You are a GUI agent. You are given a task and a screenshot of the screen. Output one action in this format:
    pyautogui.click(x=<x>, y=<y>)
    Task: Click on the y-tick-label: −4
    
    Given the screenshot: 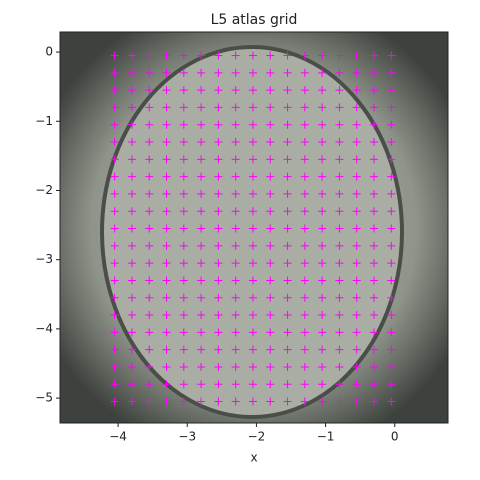 What is the action you would take?
    pyautogui.click(x=44, y=328)
    